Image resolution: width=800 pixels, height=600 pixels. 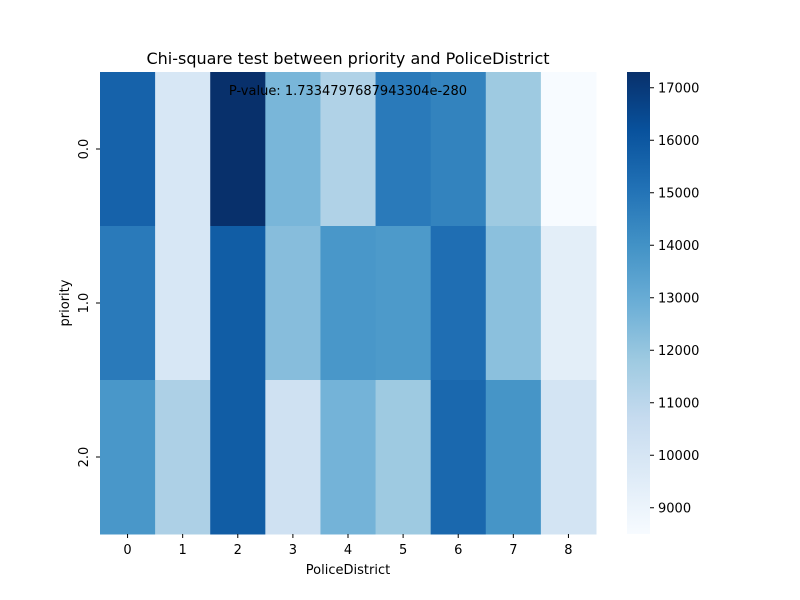 I want to click on colorbar, so click(x=638, y=303).